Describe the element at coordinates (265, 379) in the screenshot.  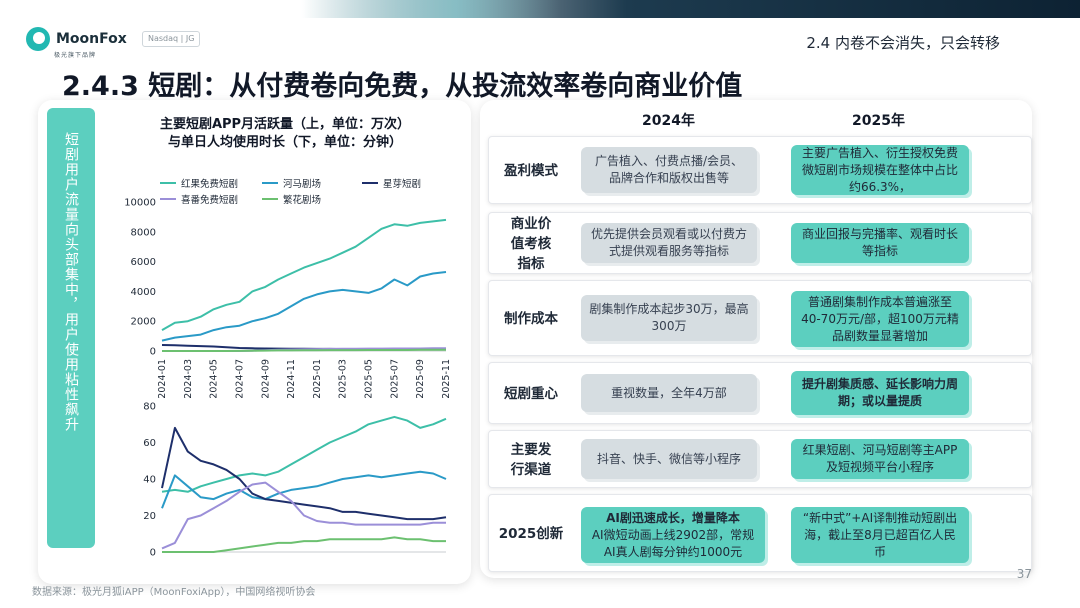
I see `x-tick-label: 2024-09` at that location.